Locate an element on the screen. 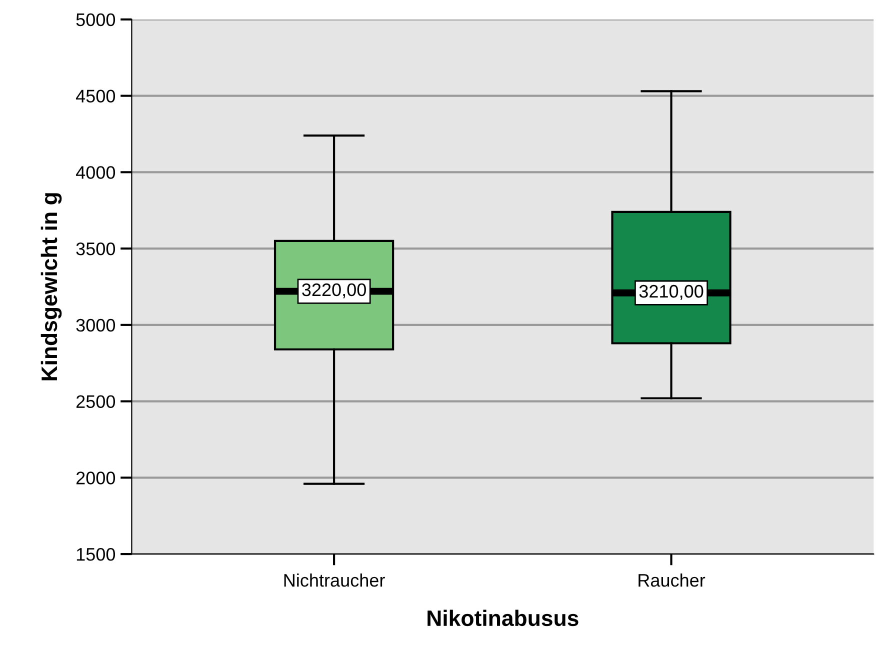 The image size is (878, 648). y-tick-label: 3500 is located at coordinates (96, 249).